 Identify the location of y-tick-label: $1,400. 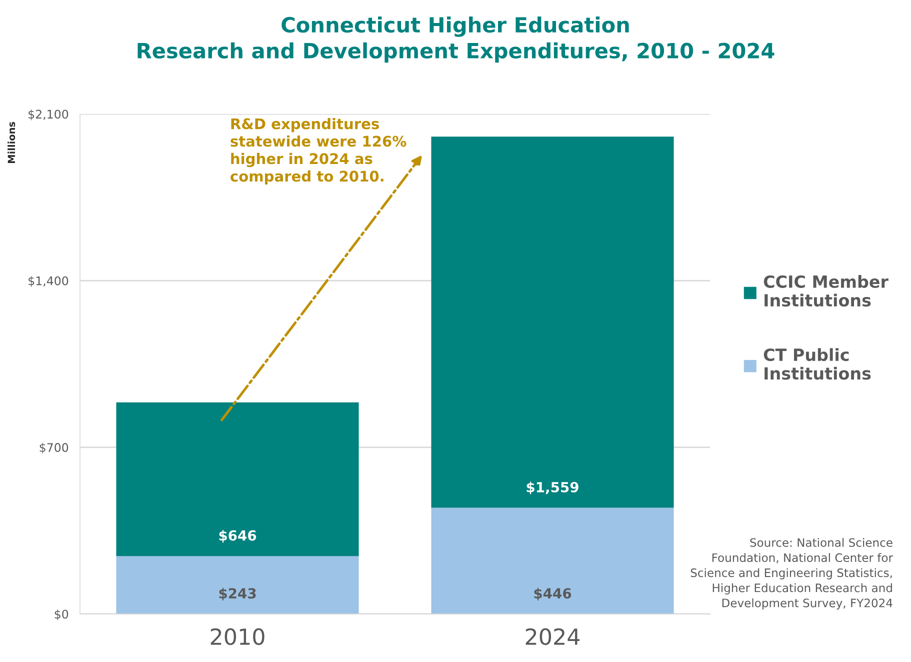
(48, 281).